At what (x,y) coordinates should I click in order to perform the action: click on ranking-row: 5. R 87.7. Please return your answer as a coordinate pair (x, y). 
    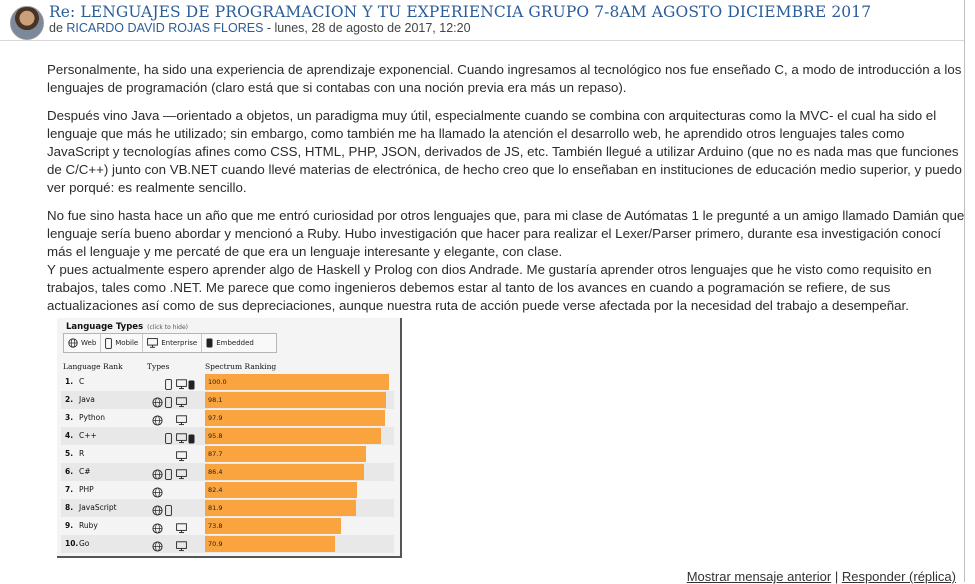
    Looking at the image, I should click on (227, 454).